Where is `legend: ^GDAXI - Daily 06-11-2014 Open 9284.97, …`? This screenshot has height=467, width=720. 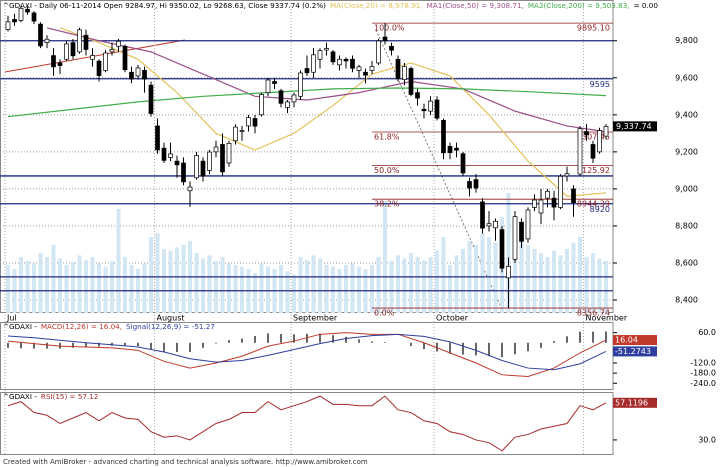 legend: ^GDAXI - Daily 06-11-2014 Open 9284.97, … is located at coordinates (330, 5).